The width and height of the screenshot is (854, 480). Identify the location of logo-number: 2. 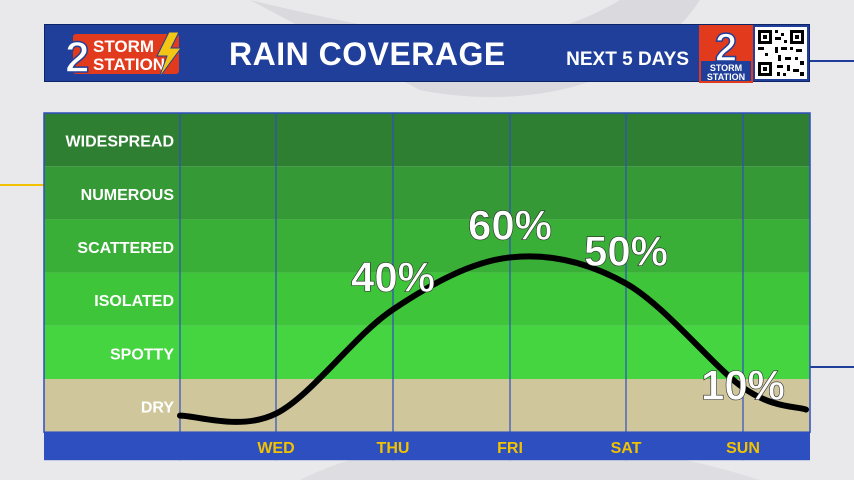
(77, 56).